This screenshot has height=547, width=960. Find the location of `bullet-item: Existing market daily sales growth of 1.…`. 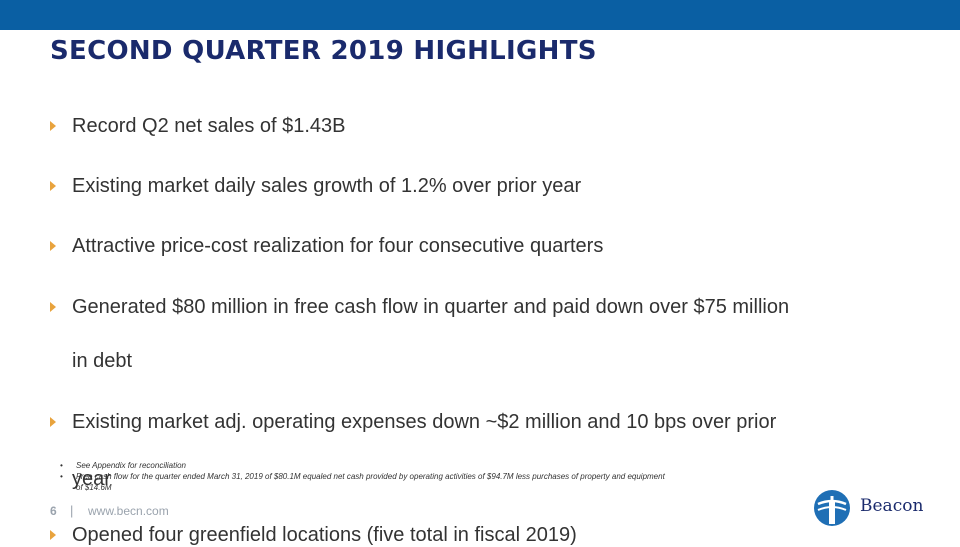

bullet-item: Existing market daily sales growth of 1.… is located at coordinates (327, 186).